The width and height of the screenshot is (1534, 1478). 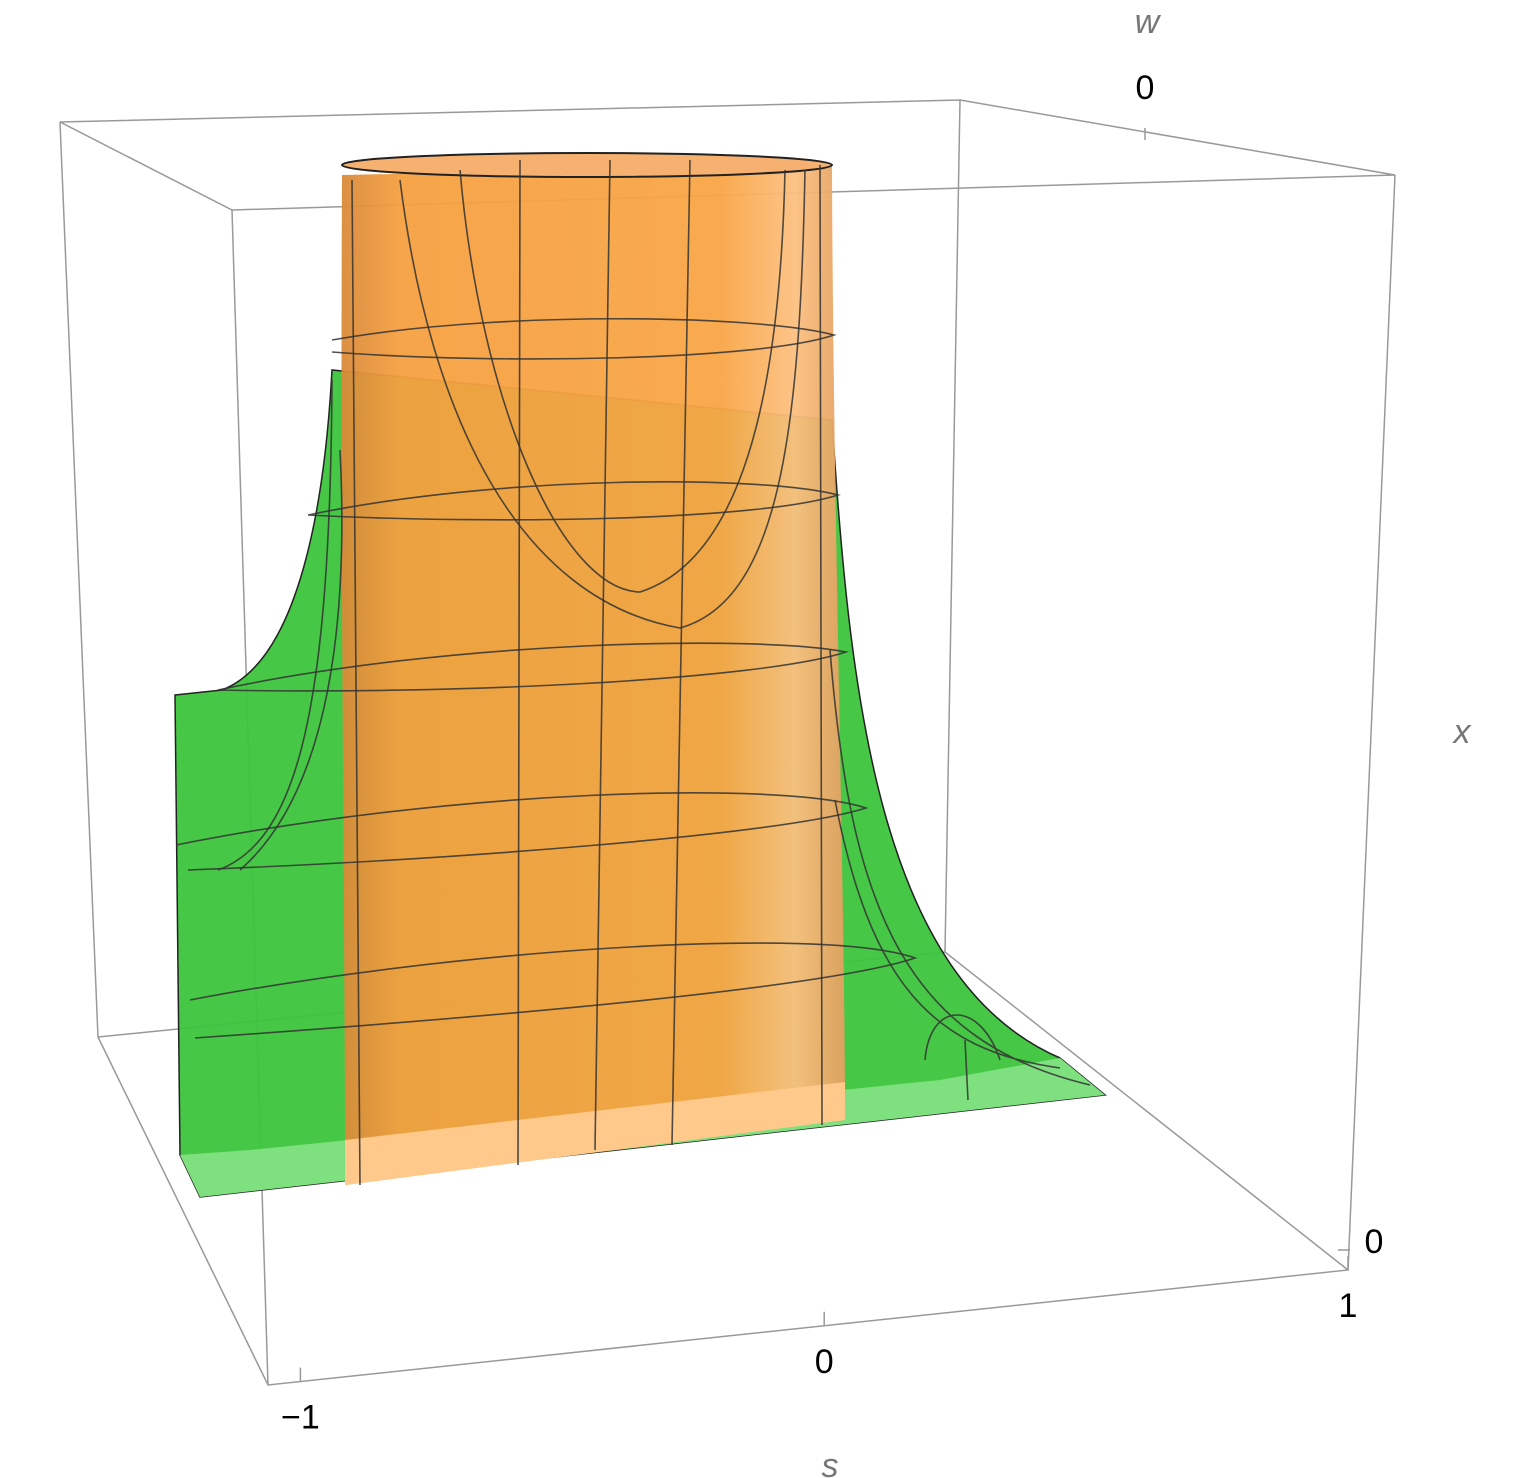 What do you see at coordinates (830, 1462) in the screenshot?
I see `axis-label: s` at bounding box center [830, 1462].